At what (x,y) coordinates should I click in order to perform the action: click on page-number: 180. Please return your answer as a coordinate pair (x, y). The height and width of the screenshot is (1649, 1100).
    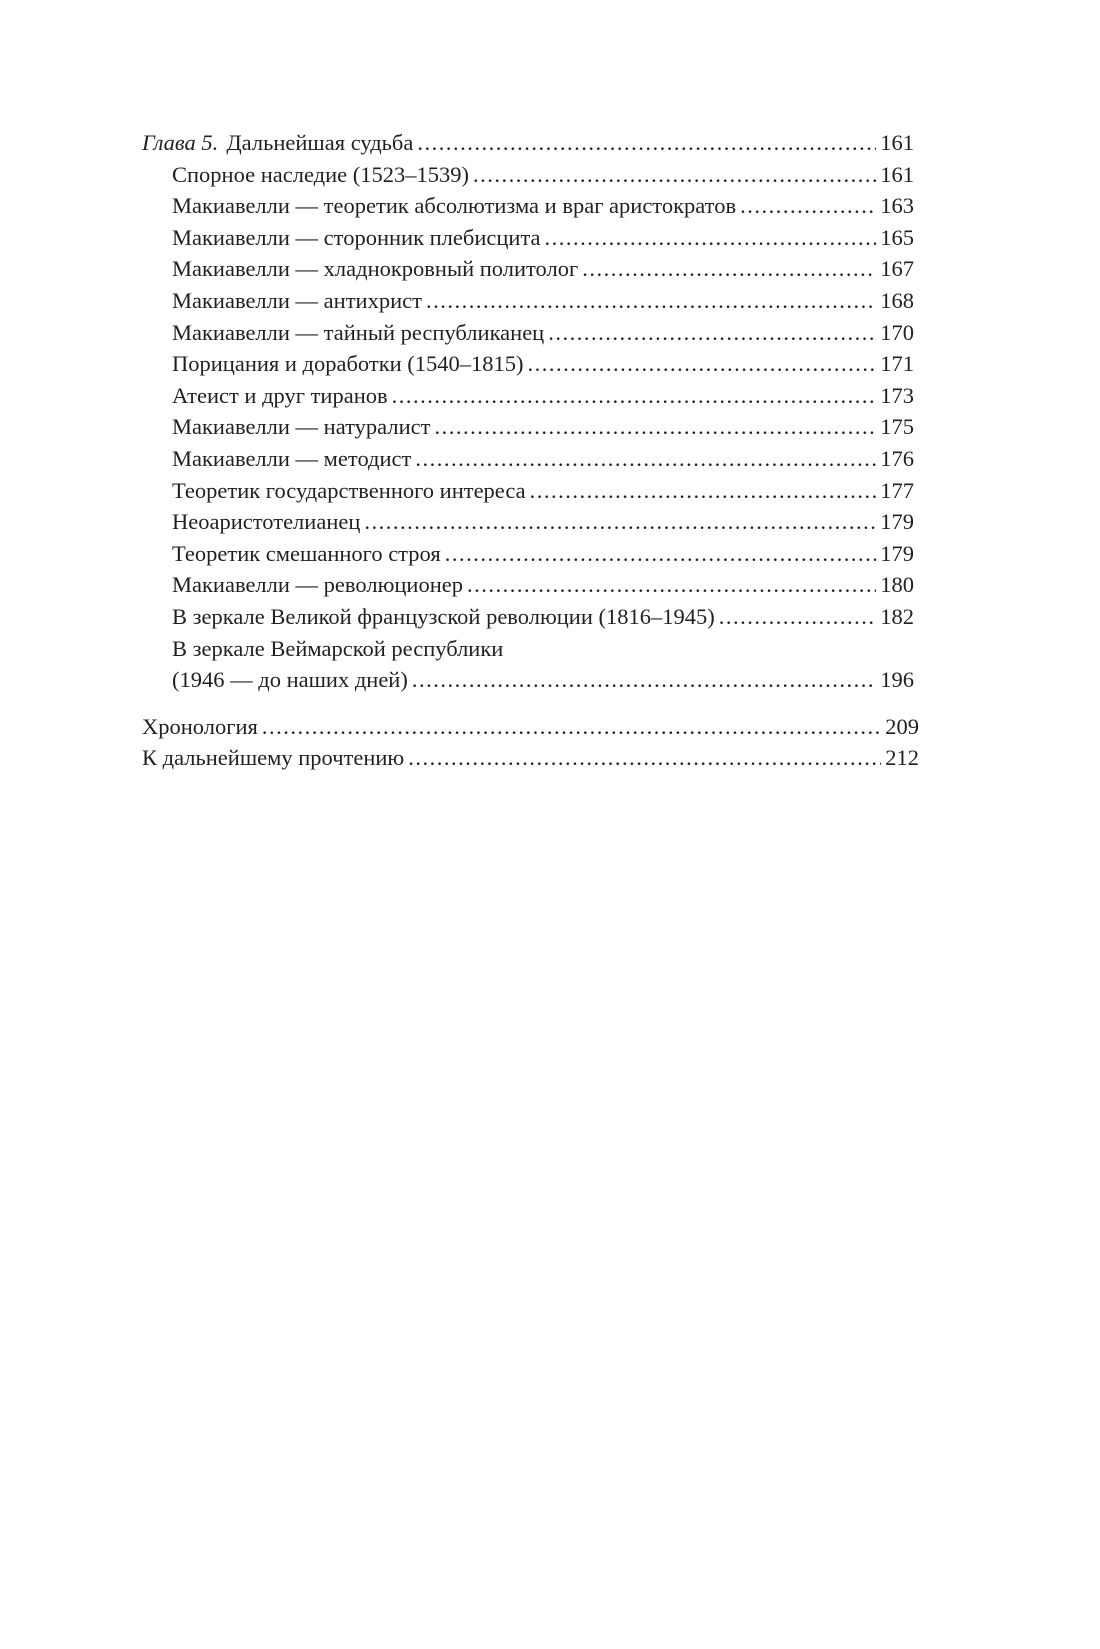
    Looking at the image, I should click on (897, 585).